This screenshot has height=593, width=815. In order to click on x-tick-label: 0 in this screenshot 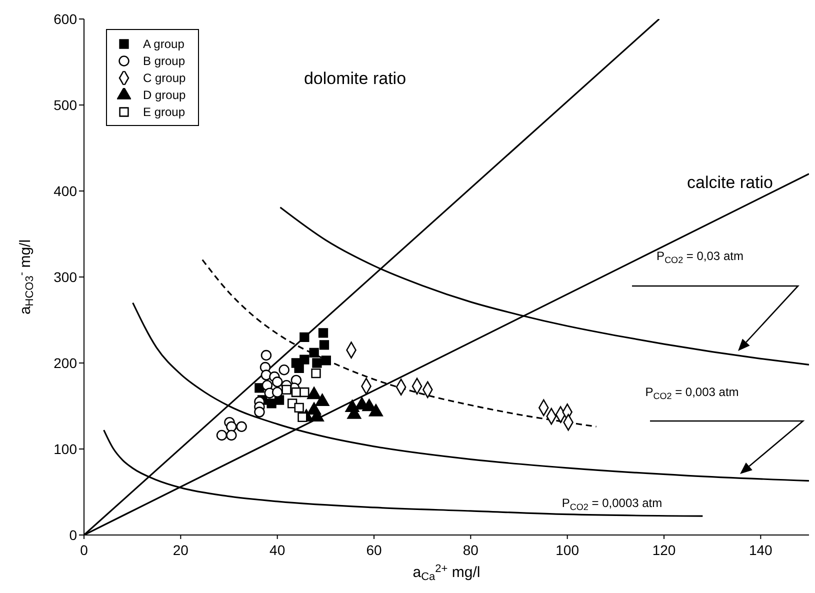, I will do `click(84, 550)`.